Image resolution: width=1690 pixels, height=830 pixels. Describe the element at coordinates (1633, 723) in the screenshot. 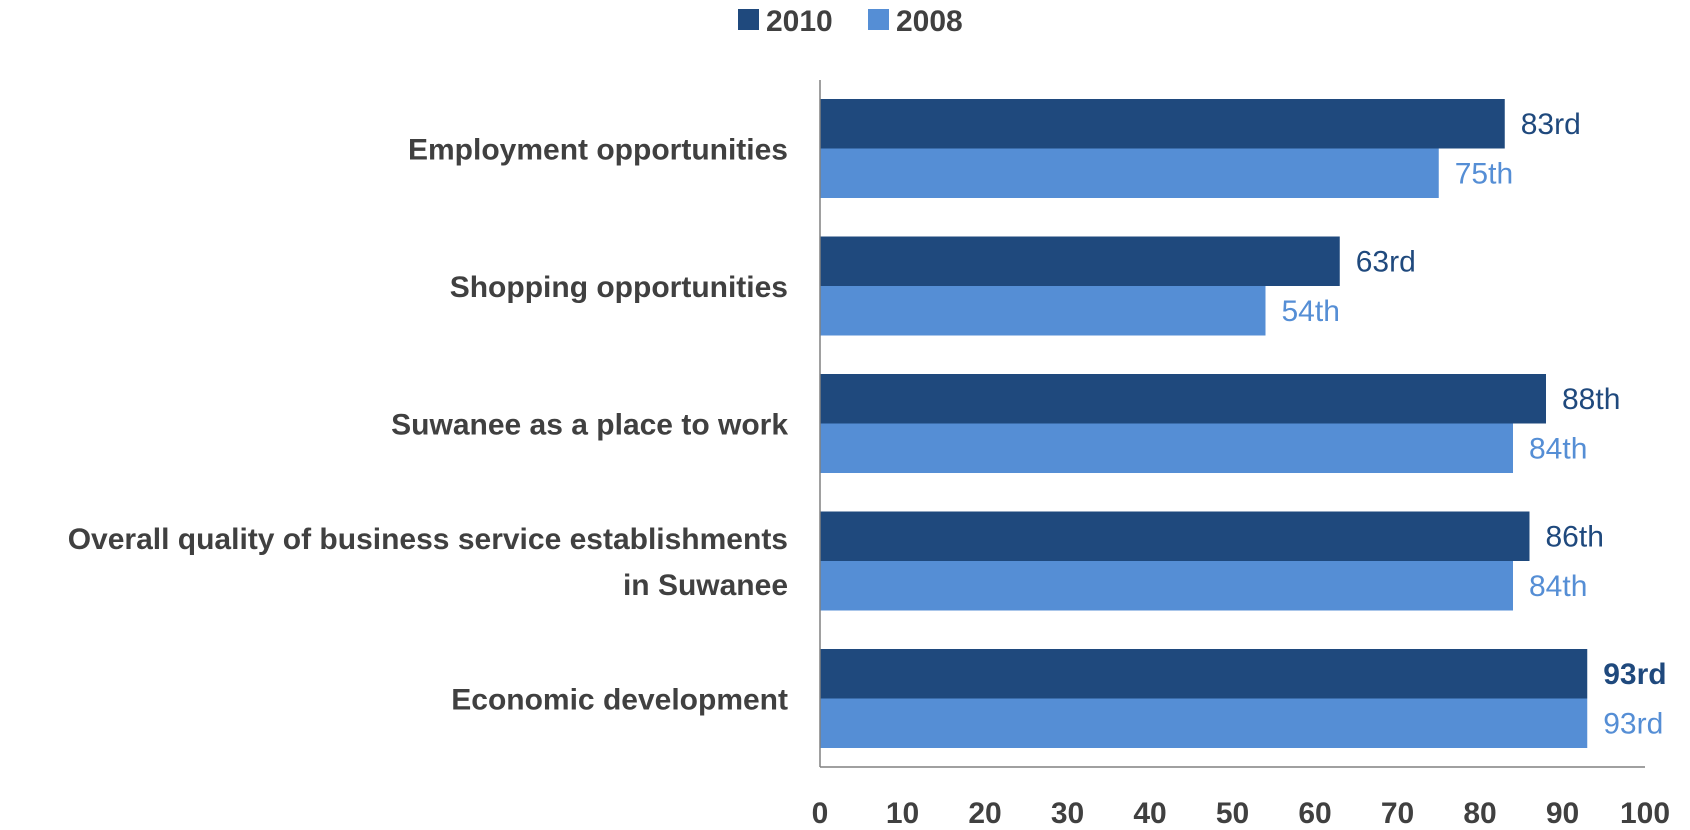

I see `data-label-2008-5: 93rd` at that location.